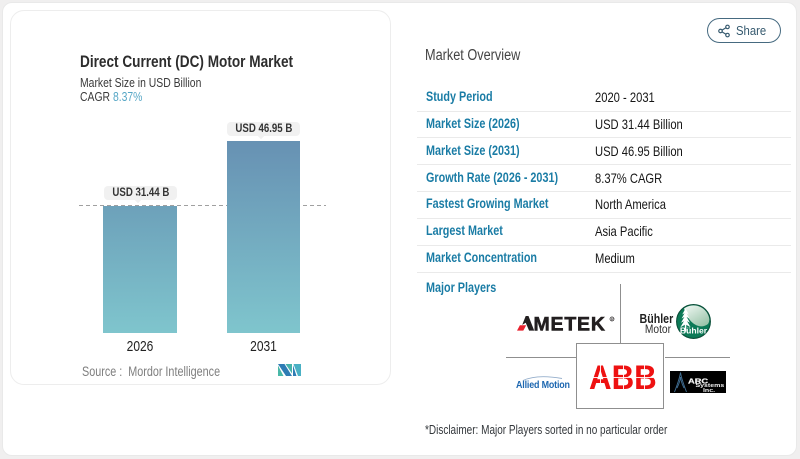 This screenshot has width=800, height=459. Describe the element at coordinates (694, 331) in the screenshot. I see `svg-text: Bühler` at that location.